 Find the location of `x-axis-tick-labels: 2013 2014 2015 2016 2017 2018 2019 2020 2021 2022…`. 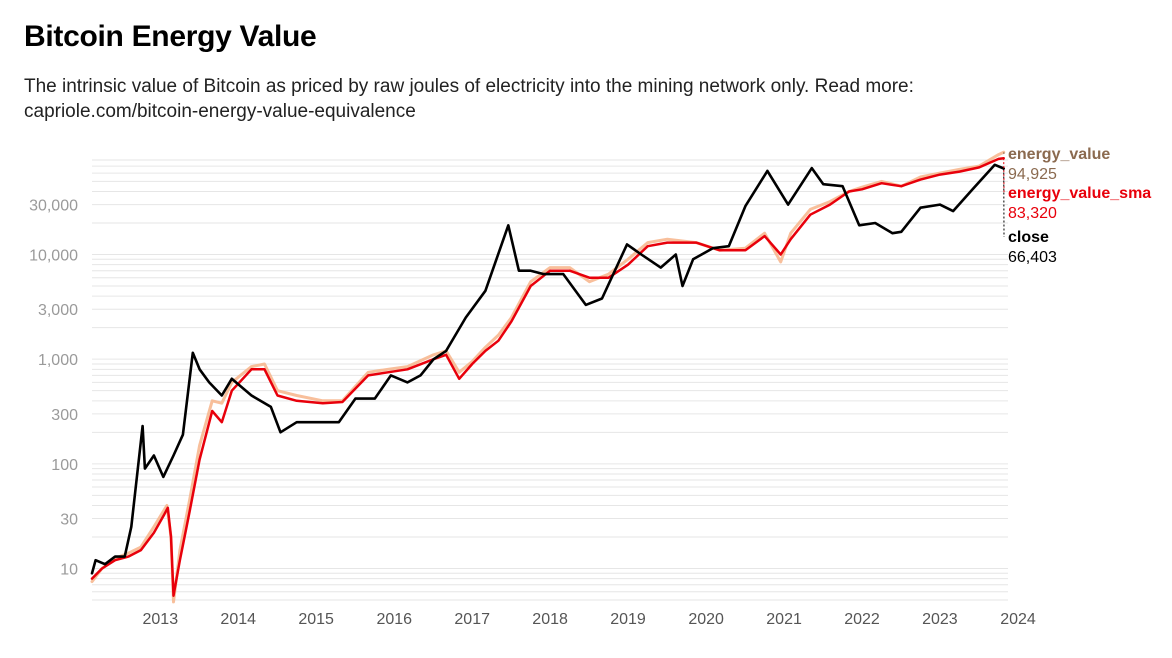

x-axis-tick-labels: 2013 2014 2015 2016 2017 2018 2019 2020 2021 2022… is located at coordinates (589, 619).